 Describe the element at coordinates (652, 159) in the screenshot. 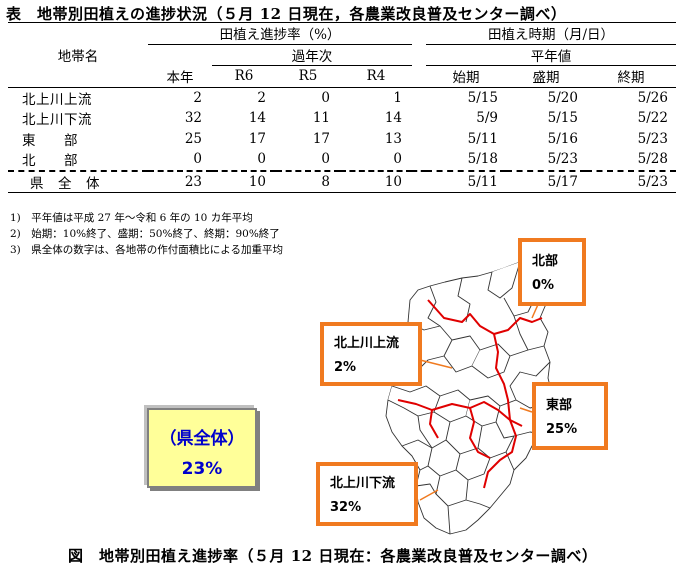

I see `cell: 5/28` at that location.